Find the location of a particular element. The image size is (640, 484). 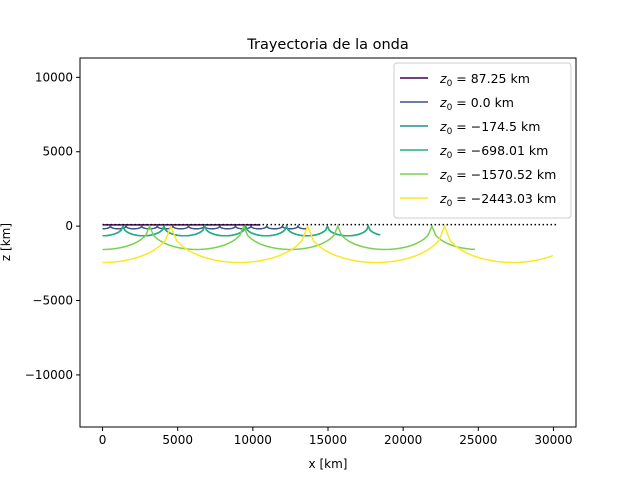

x-axis-label: x [km] is located at coordinates (328, 464).